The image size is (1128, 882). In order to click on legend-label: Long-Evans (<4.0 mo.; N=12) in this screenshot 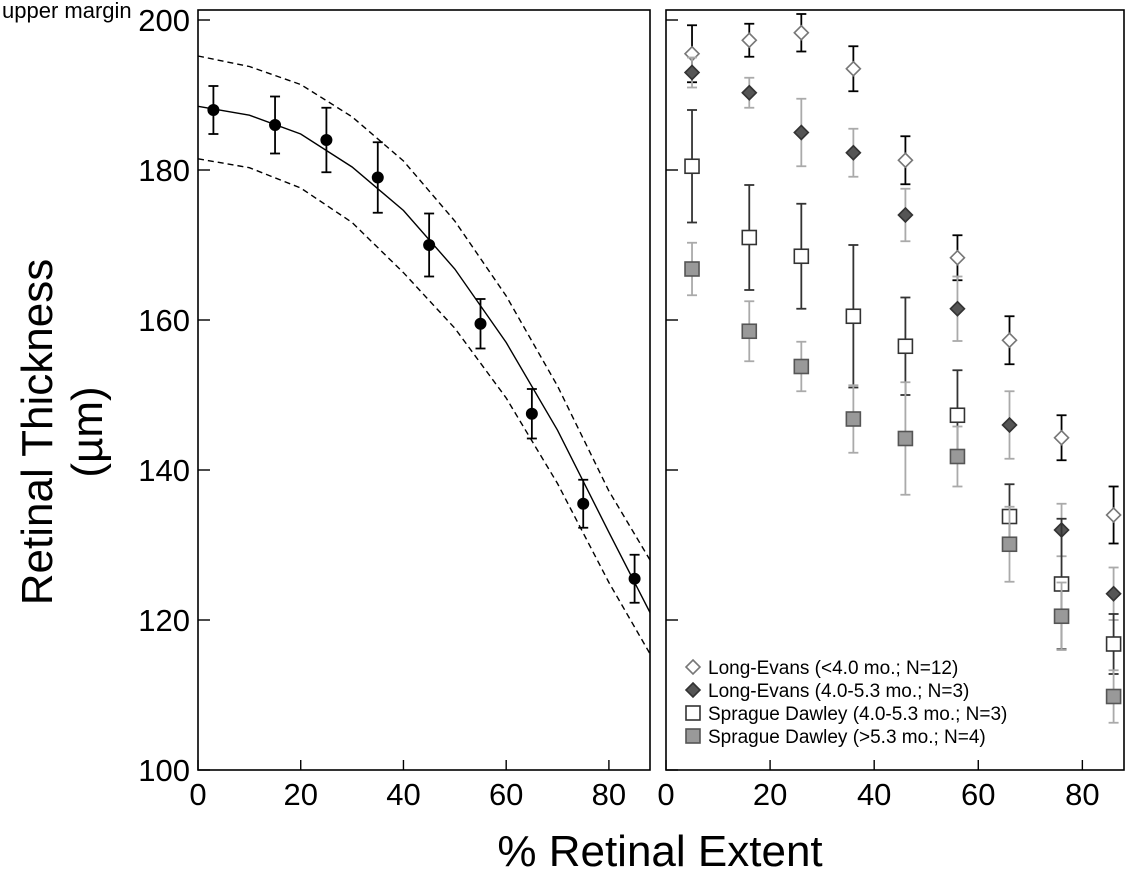, I will do `click(833, 668)`.